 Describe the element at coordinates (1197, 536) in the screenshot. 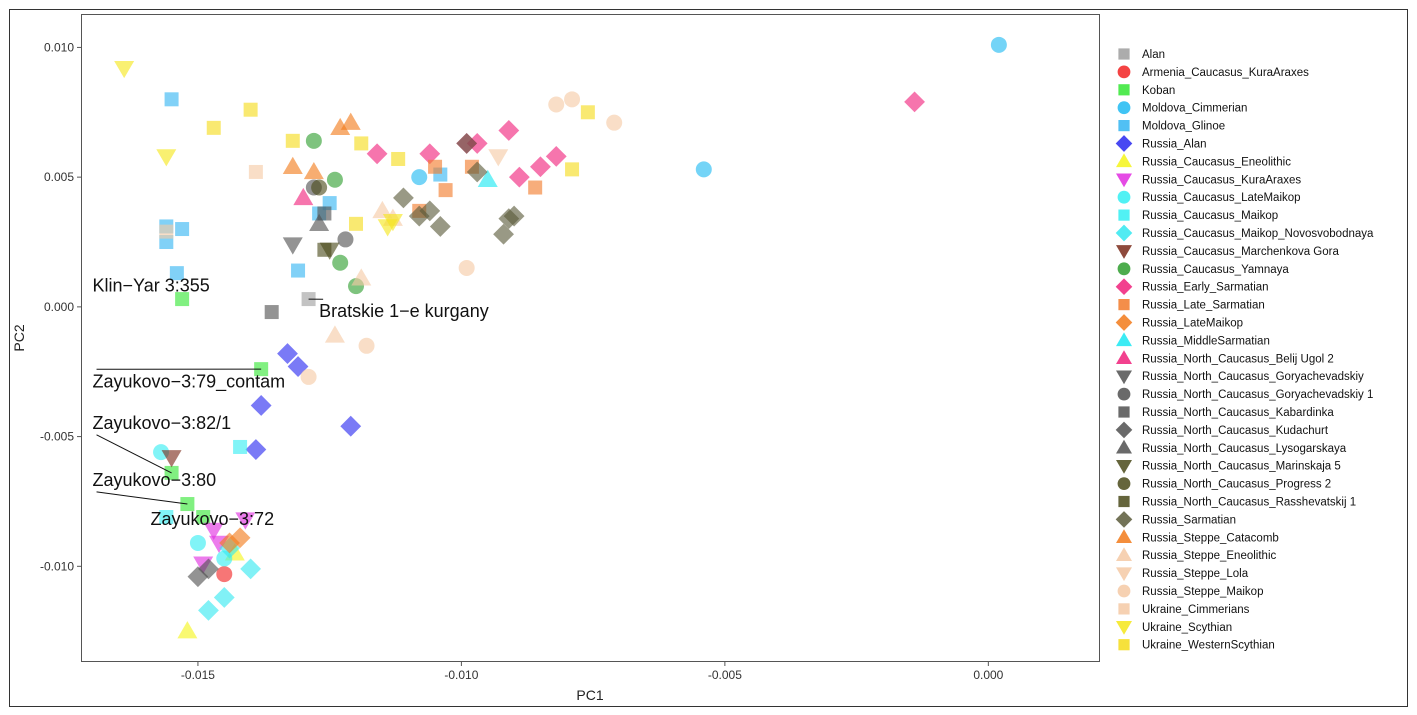

I see `legend-item-russia-steppe-catacomb: Russia_Steppe_Catacomb` at that location.